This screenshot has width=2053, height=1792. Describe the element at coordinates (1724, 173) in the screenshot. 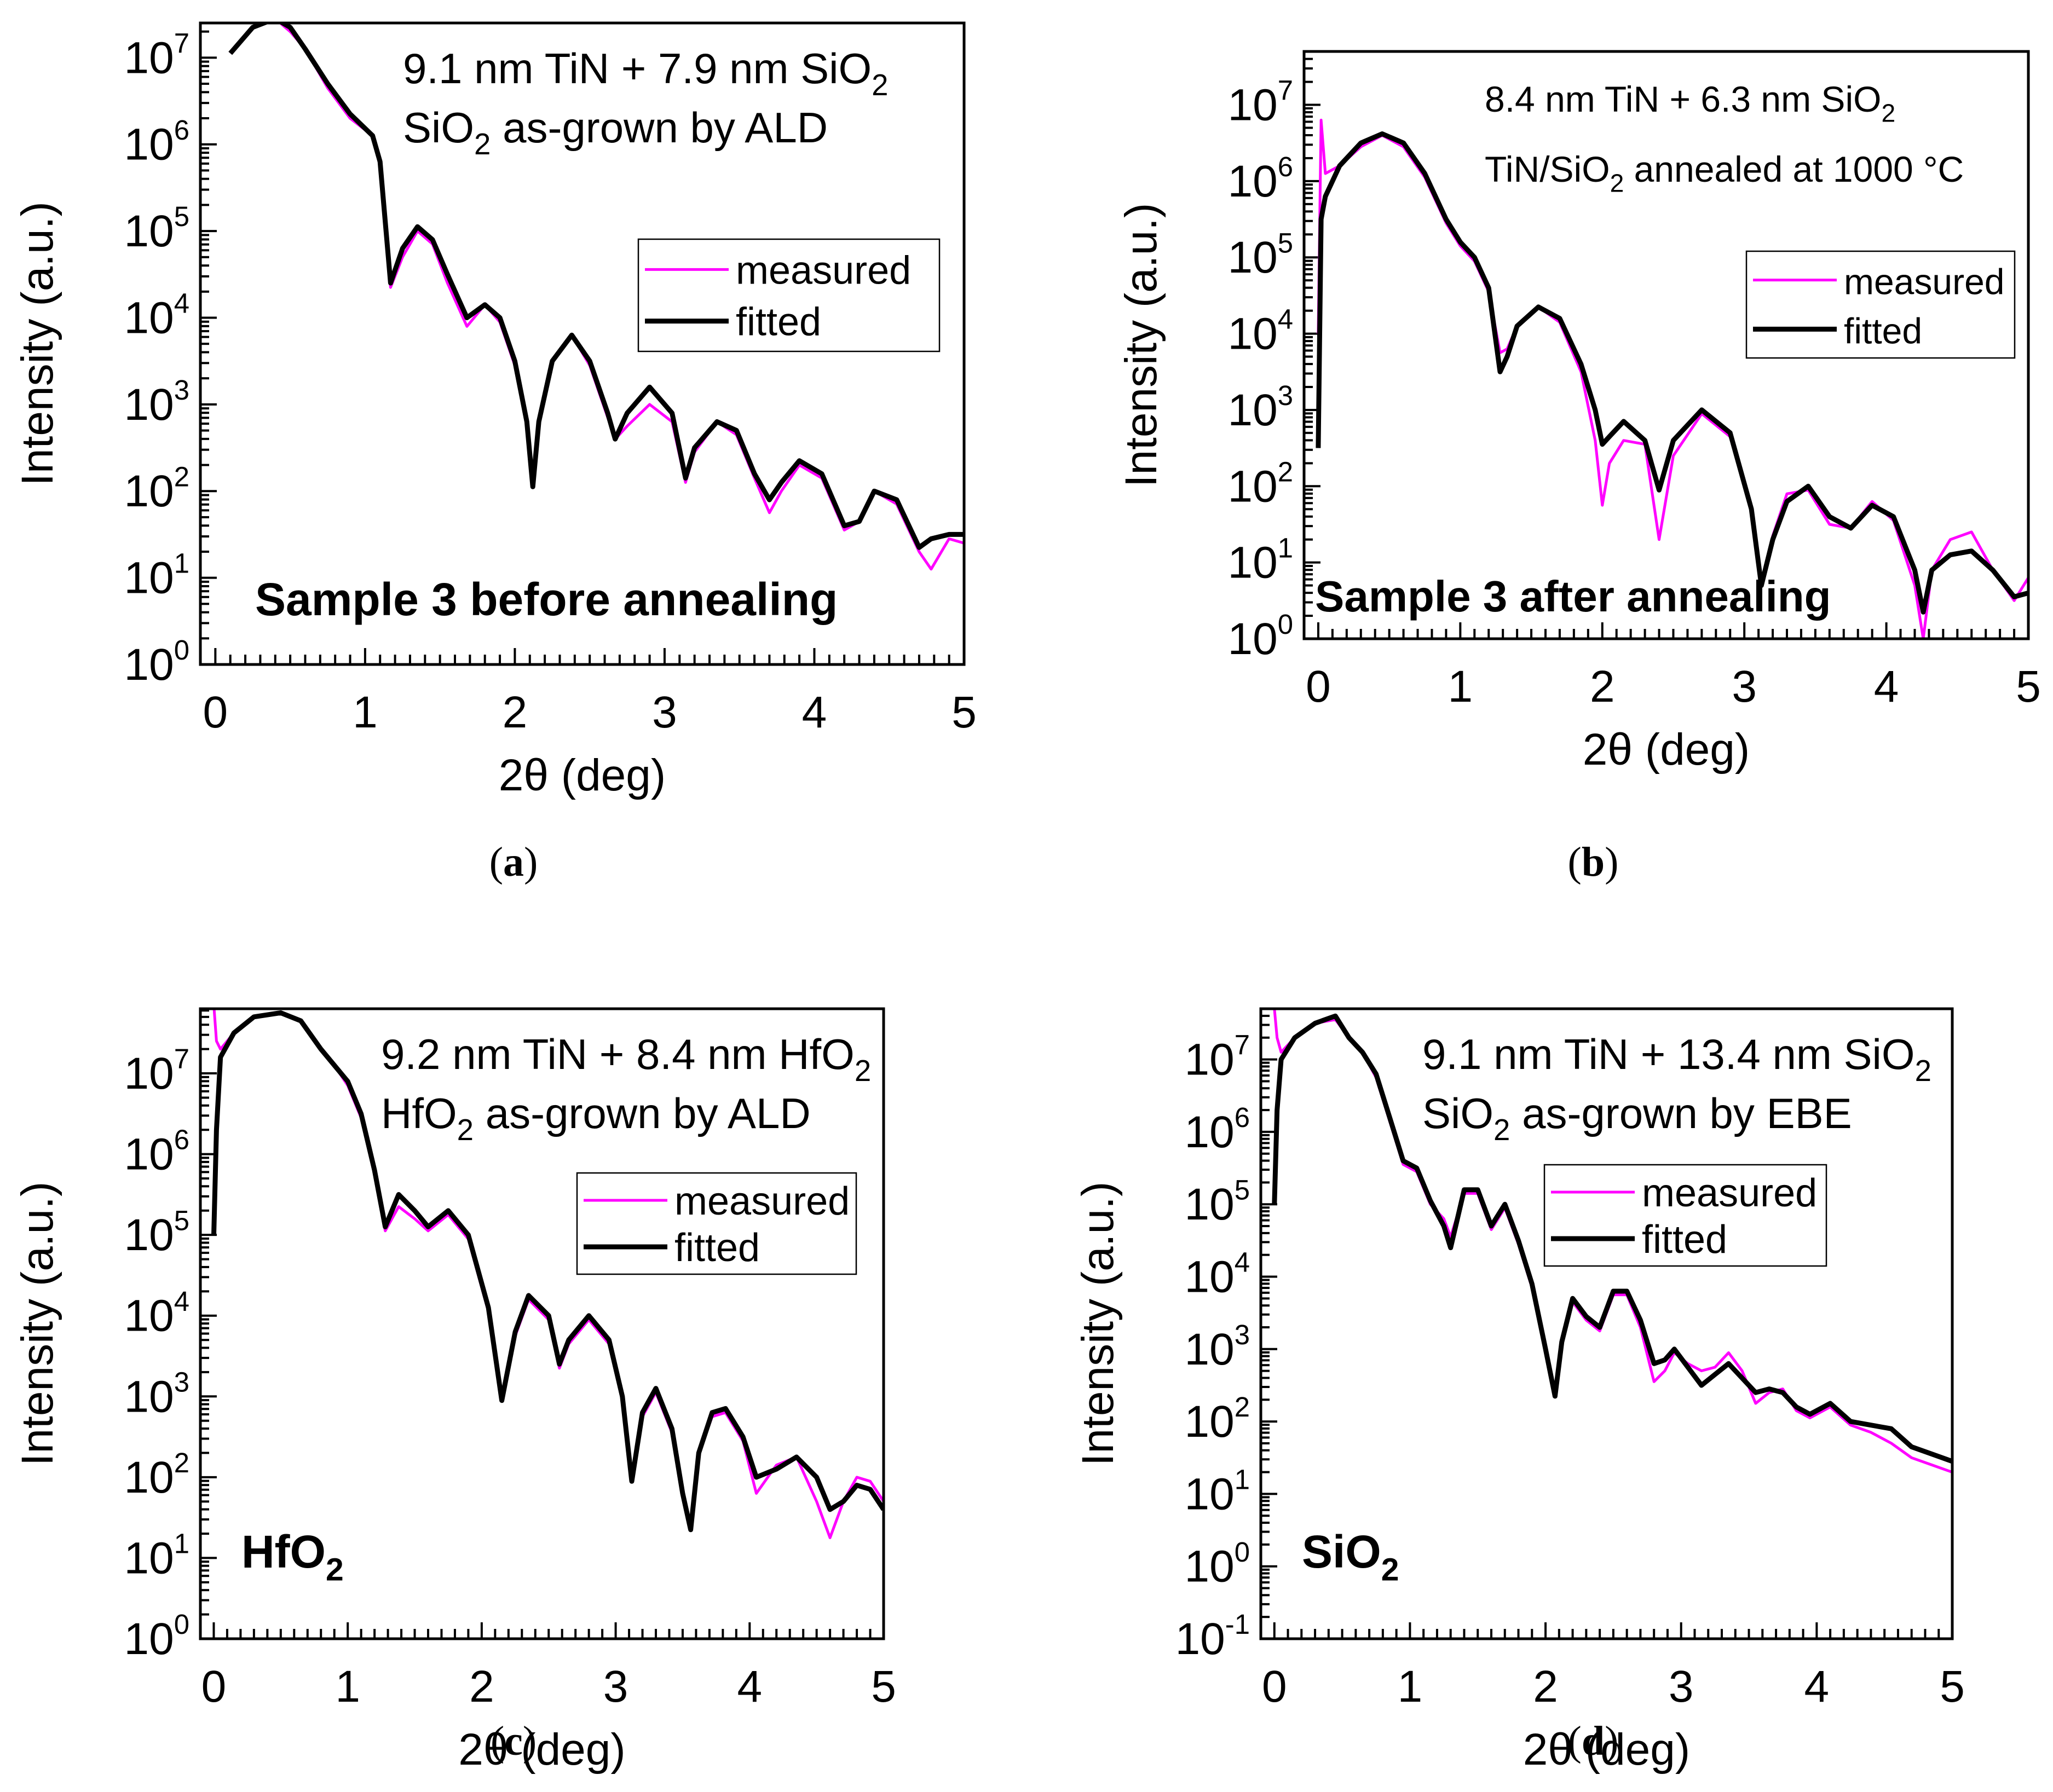

I see `annotation-line: TiN/SiO2 annealed at 1000 °C` at that location.